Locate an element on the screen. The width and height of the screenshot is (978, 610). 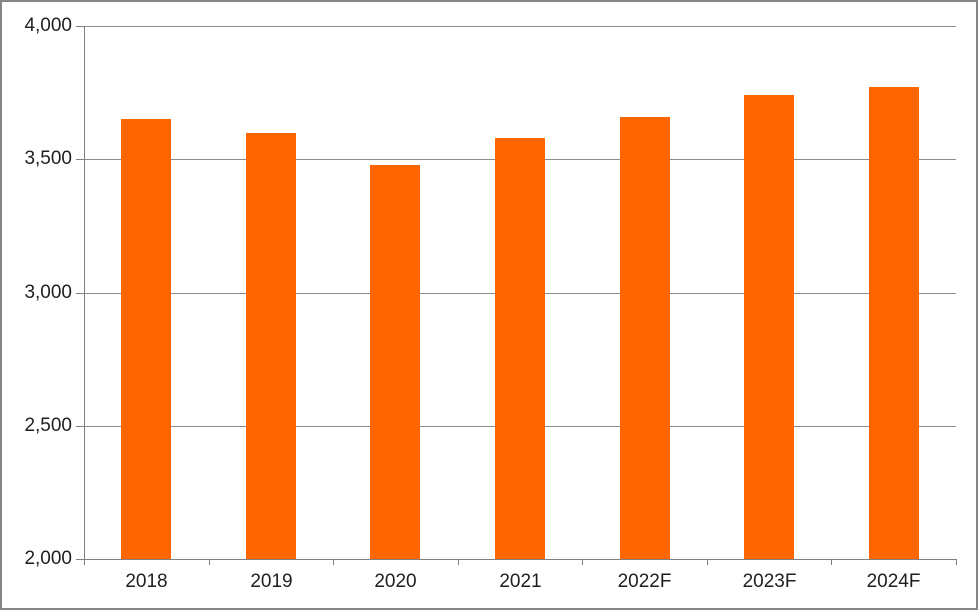
y-axis-line is located at coordinates (84, 293).